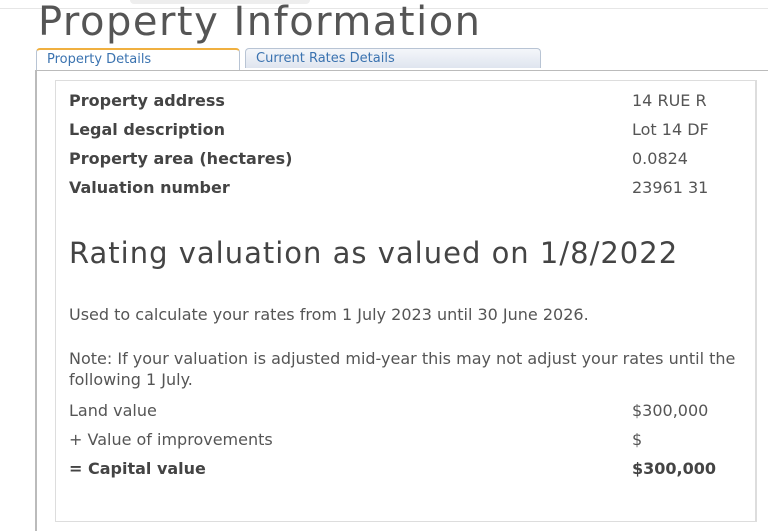 The image size is (768, 531). I want to click on detail-row: Property address 14 RUE R, so click(412, 101).